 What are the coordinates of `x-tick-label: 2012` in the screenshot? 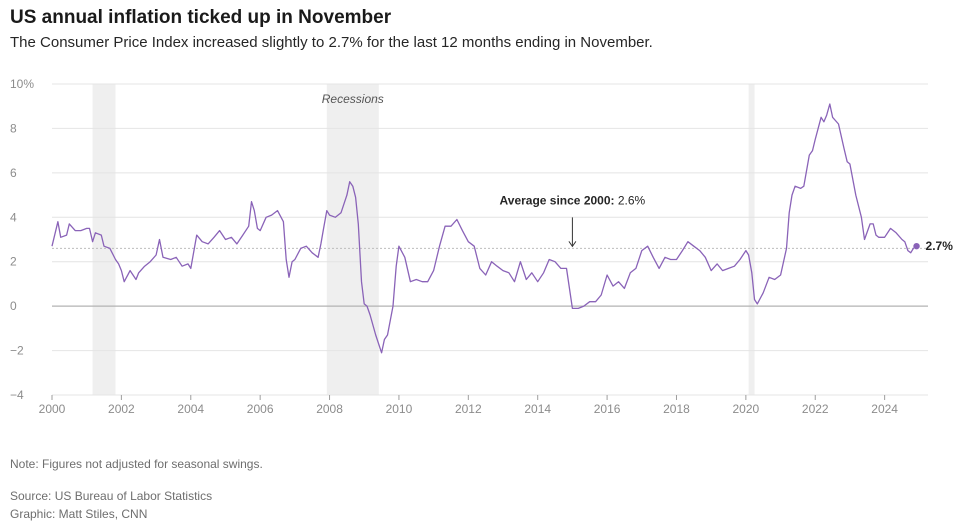 It's located at (468, 409).